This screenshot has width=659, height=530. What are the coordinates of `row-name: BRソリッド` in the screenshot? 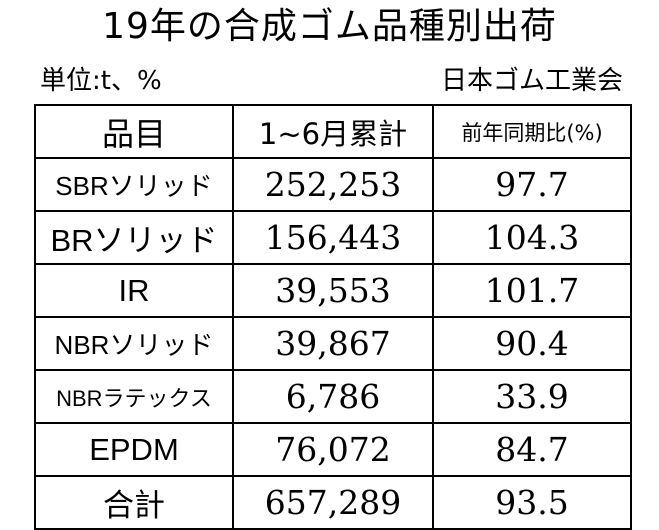 It's located at (134, 237).